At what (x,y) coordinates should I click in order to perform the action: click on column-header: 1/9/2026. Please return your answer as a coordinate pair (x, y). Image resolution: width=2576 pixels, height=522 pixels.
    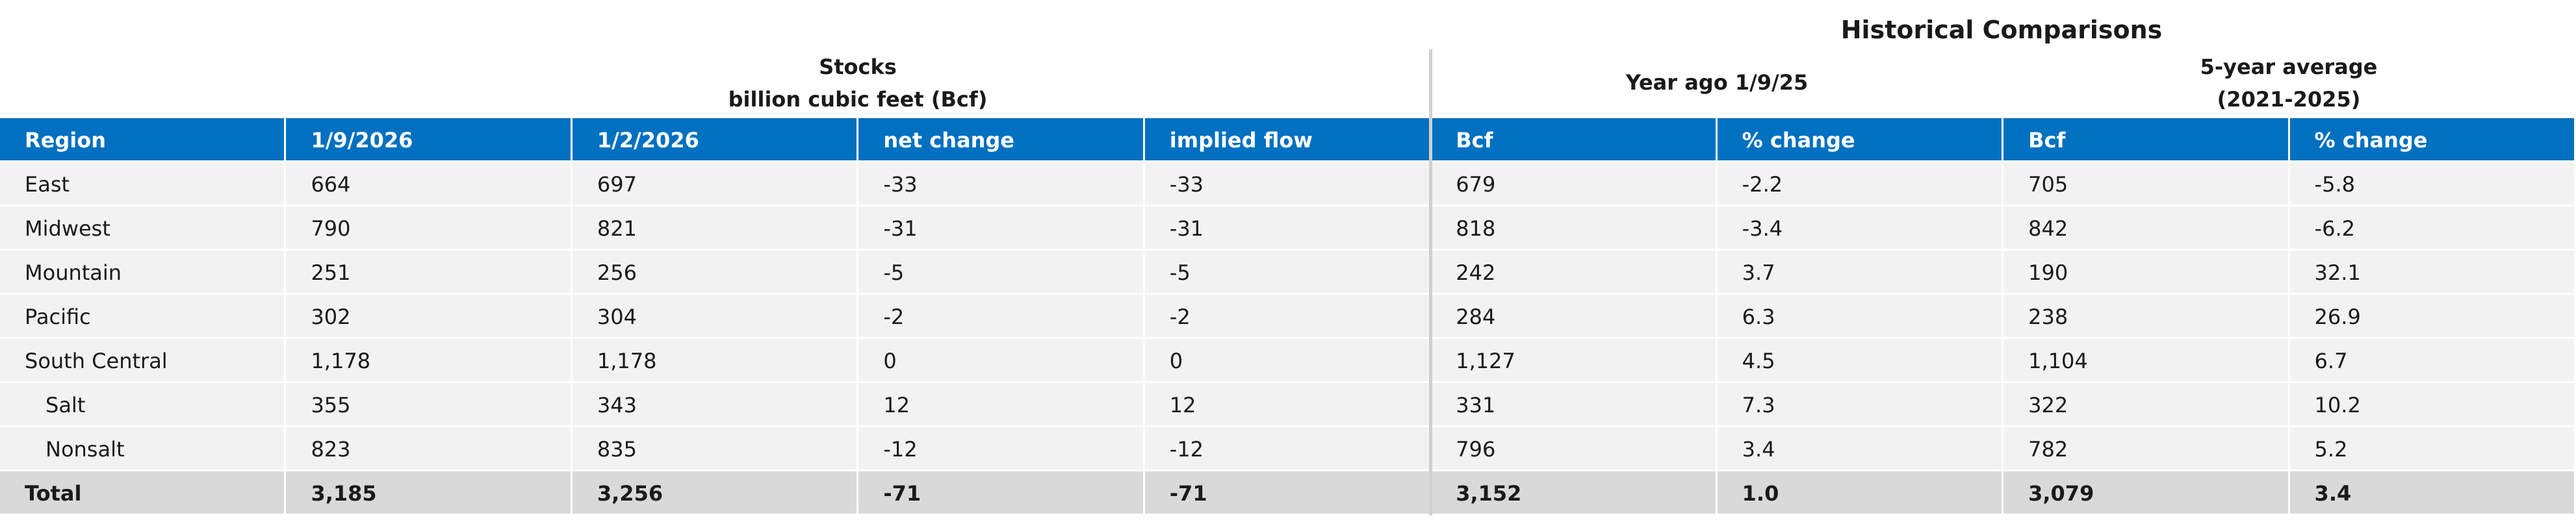
    Looking at the image, I should click on (429, 140).